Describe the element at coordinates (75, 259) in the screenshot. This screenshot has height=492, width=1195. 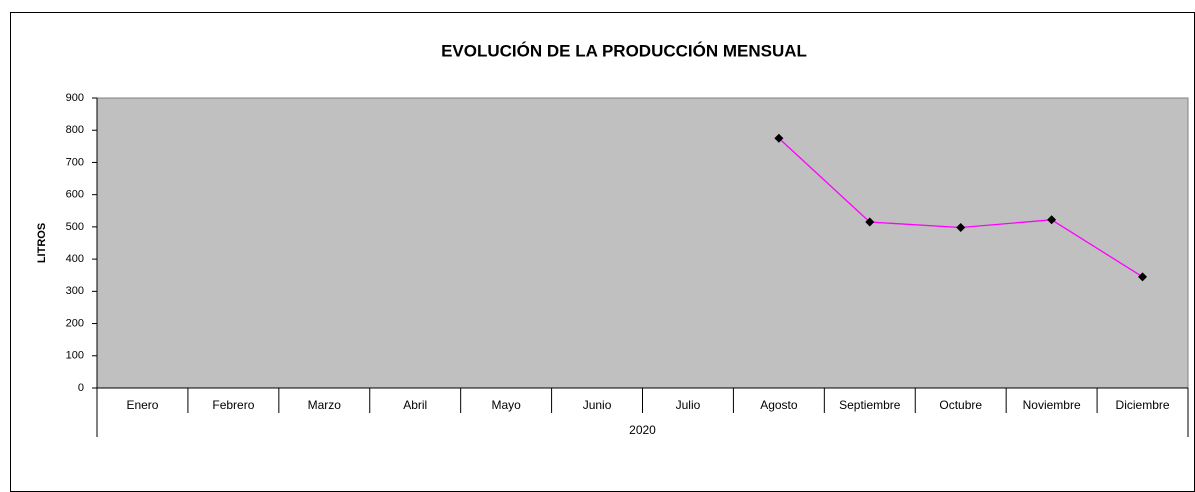
I see `y-tick-label: 400` at that location.